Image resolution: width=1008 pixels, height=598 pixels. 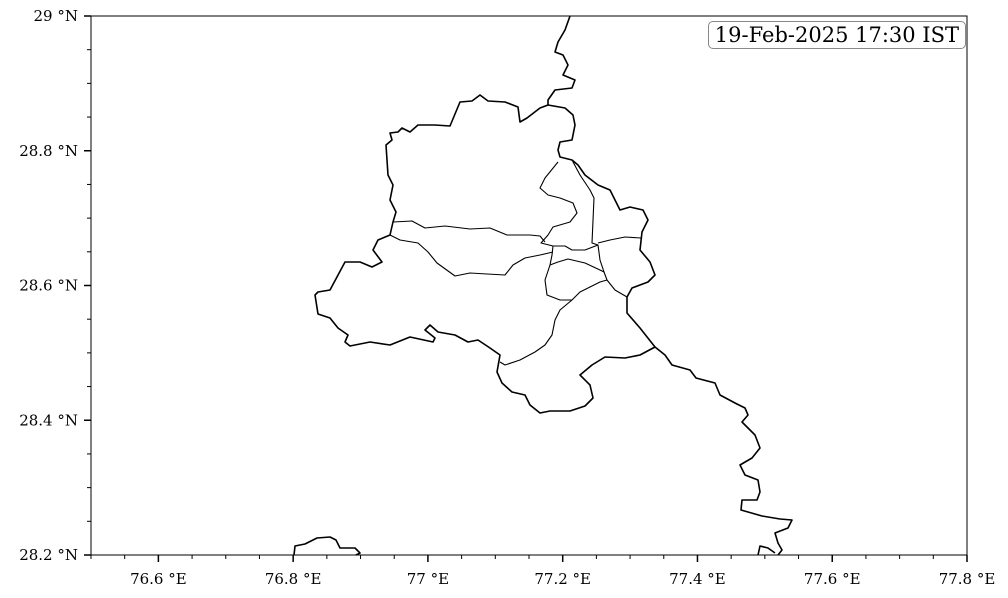 What do you see at coordinates (832, 579) in the screenshot?
I see `x-tick-label: 77.6 °E` at bounding box center [832, 579].